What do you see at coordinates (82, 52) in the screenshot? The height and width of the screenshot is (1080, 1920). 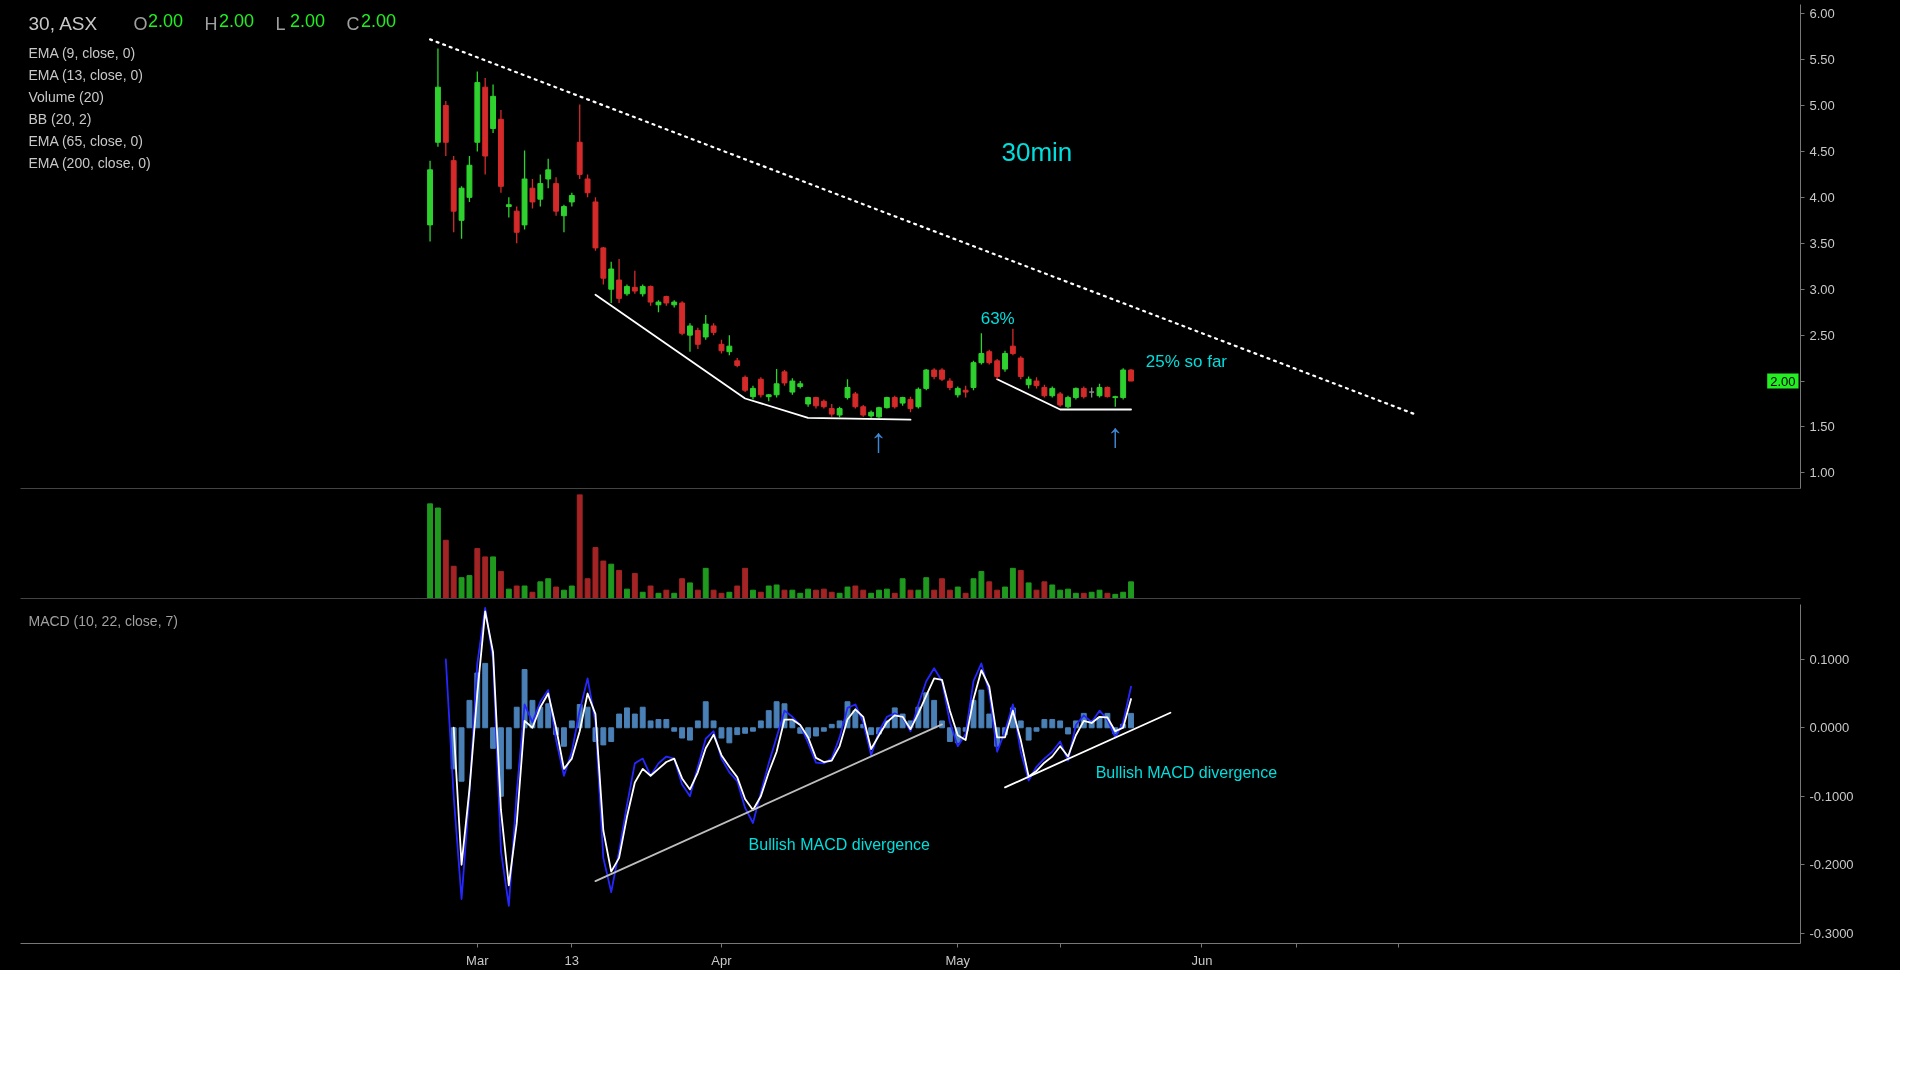 I see `annotation: EMA (9, close, 0)` at bounding box center [82, 52].